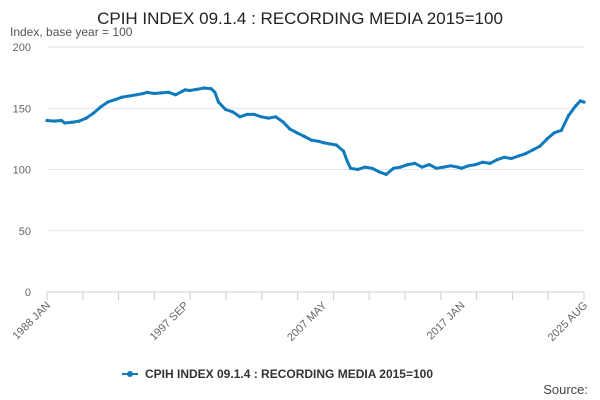  I want to click on x-tick-labels: 1988 JAN 1997 SEP 2007 MAY 2017 JAN 2025 AUG, so click(300, 321).